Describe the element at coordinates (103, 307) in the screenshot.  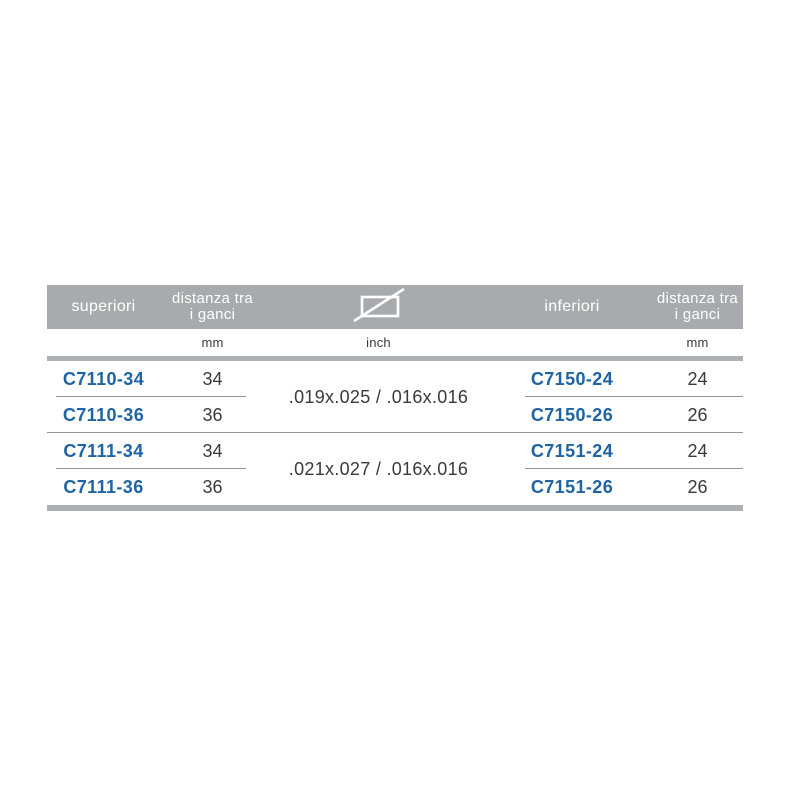
I see `header-superiori: superiori` at that location.